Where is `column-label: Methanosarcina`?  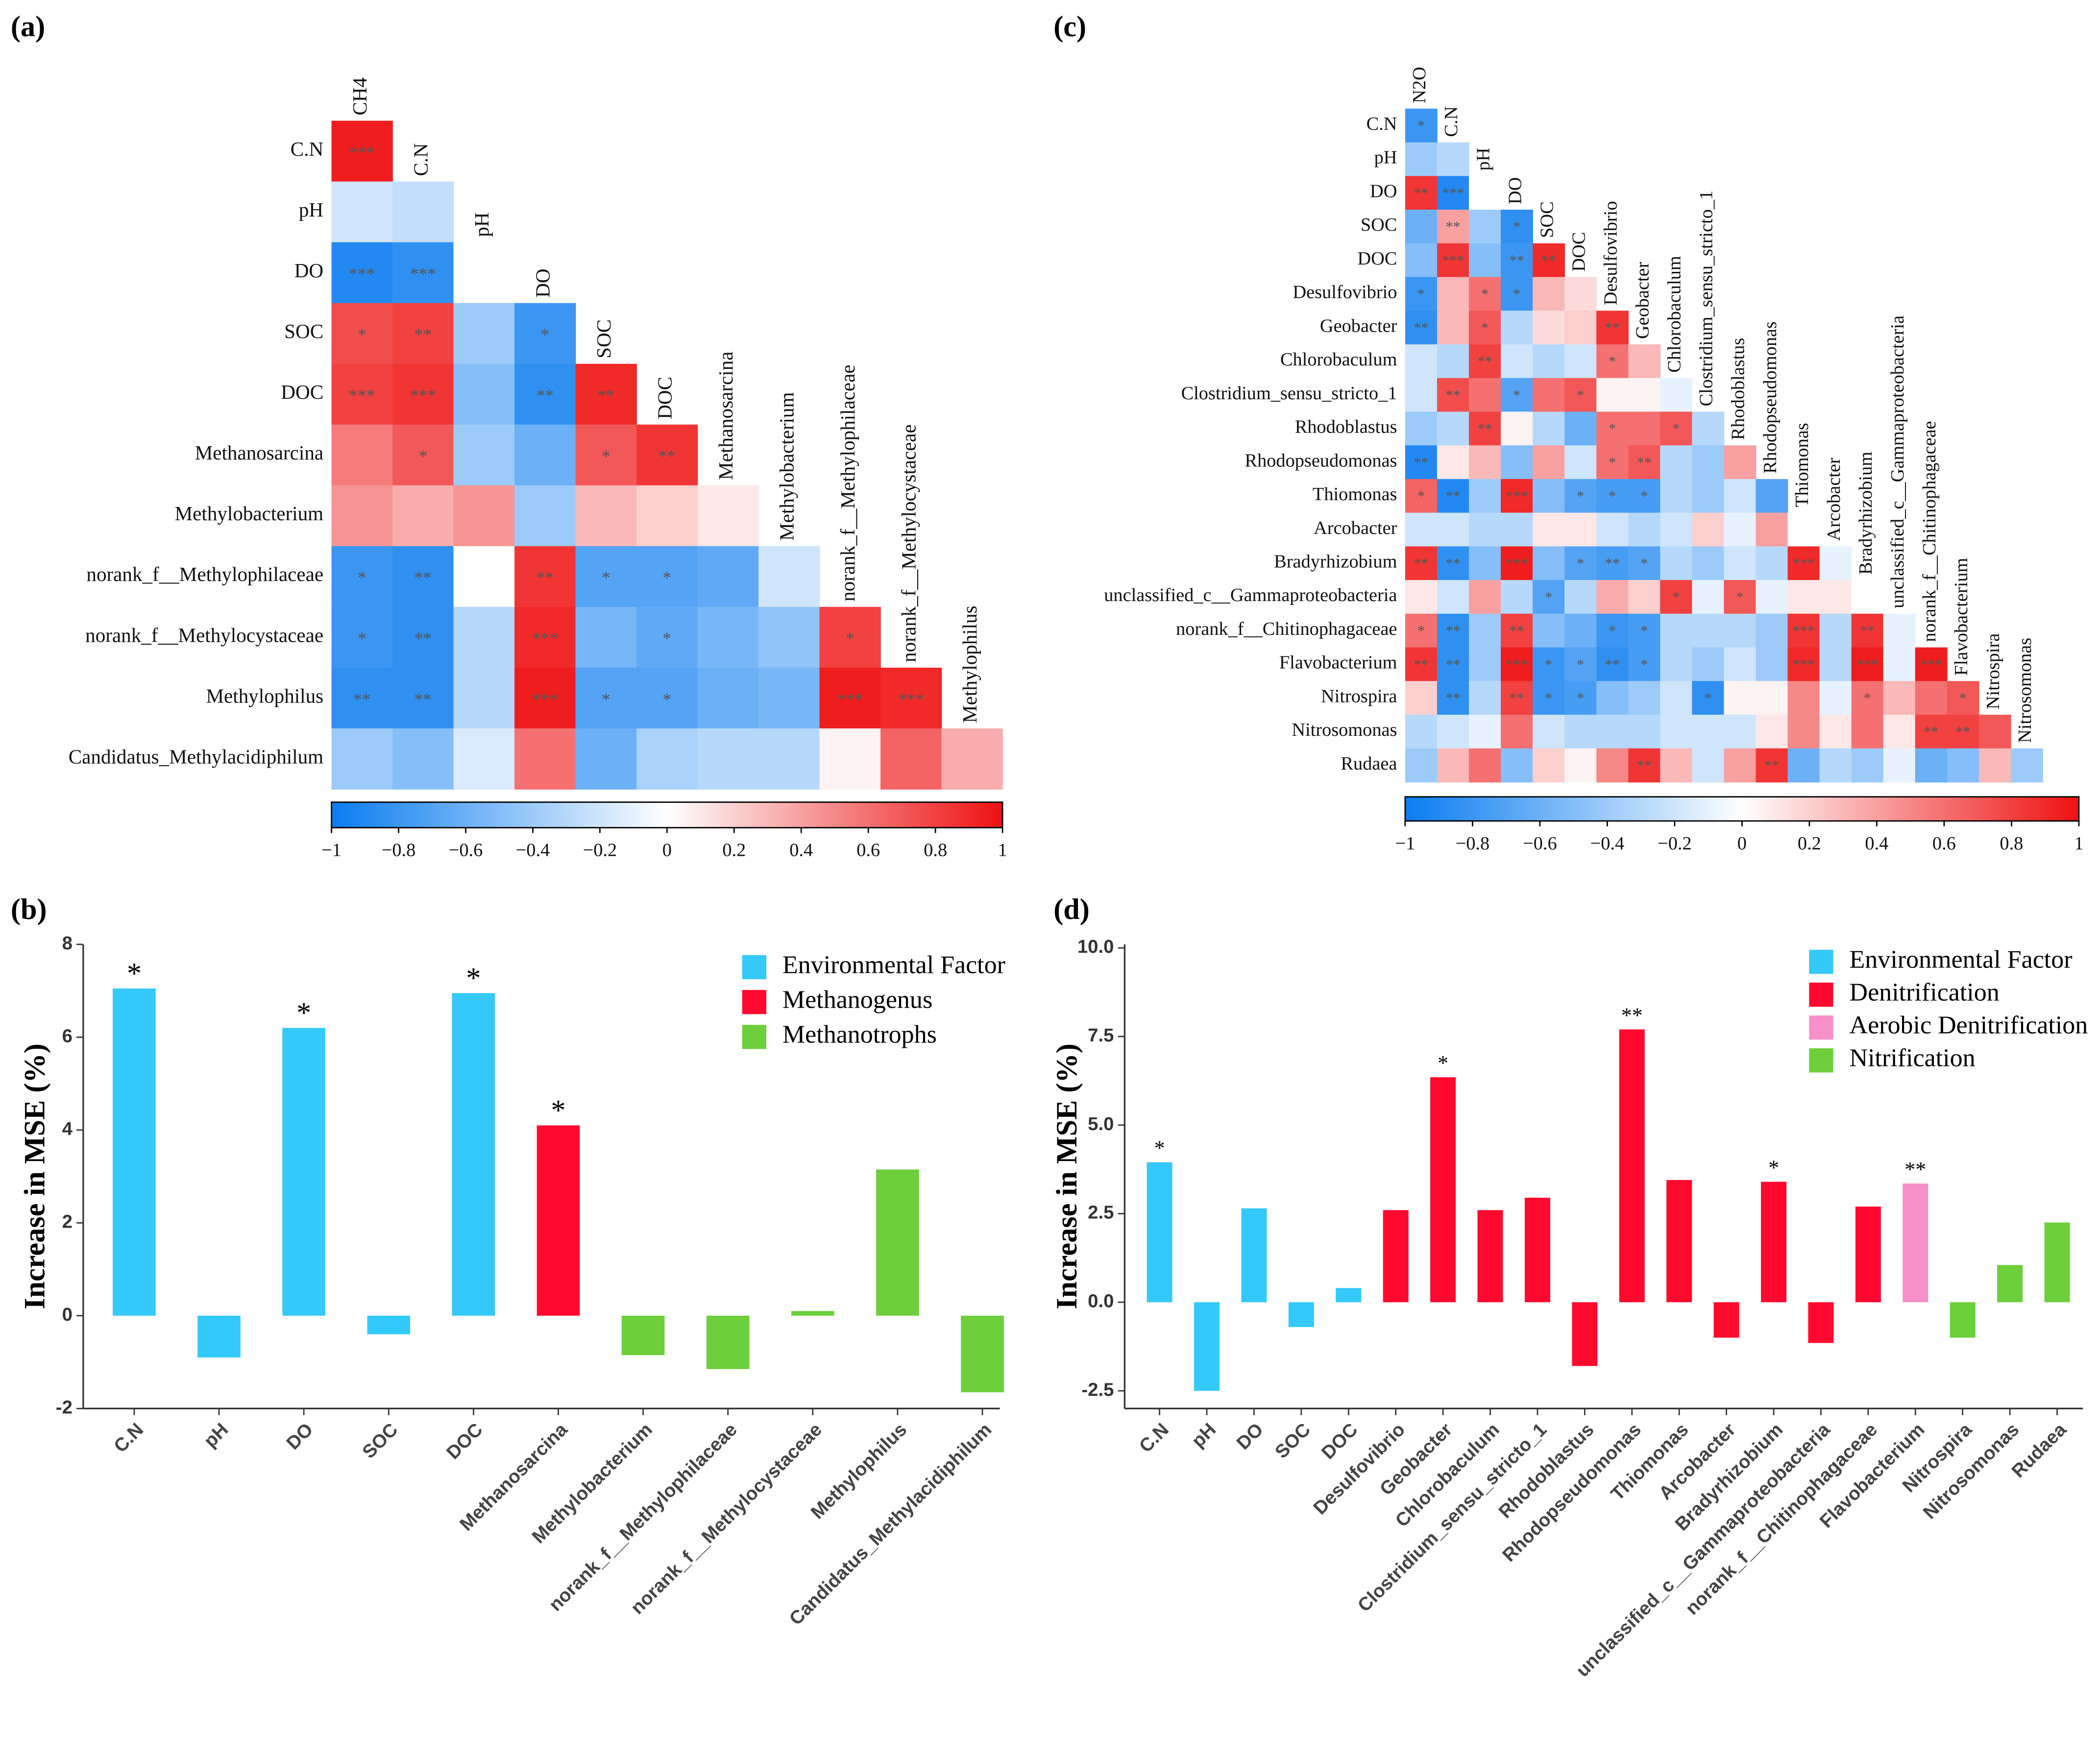 column-label: Methanosarcina is located at coordinates (725, 415).